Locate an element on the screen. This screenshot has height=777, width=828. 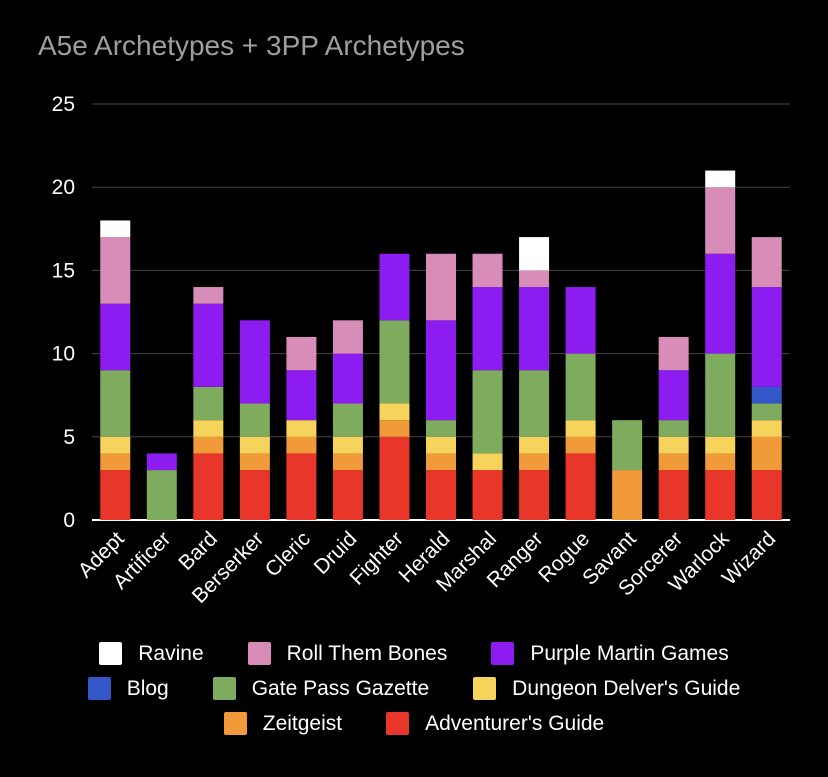
legend-label: Dungeon Delver's Guide is located at coordinates (626, 688).